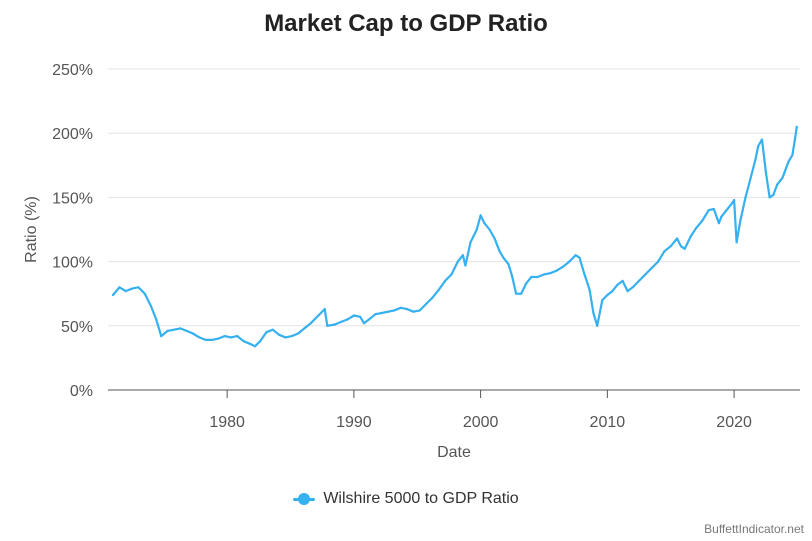  What do you see at coordinates (72, 263) in the screenshot?
I see `y-tick-label: 100%` at bounding box center [72, 263].